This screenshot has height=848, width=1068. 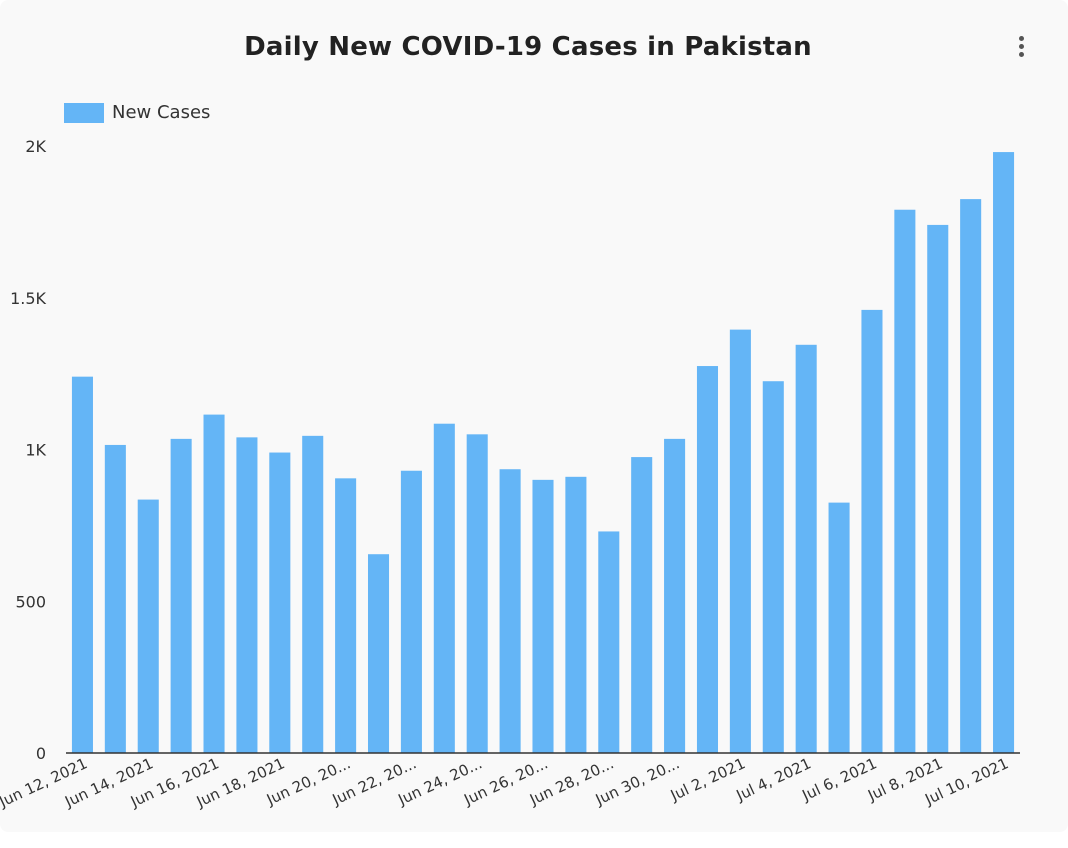 I want to click on y-tick-label: 1.5K, so click(x=28, y=298).